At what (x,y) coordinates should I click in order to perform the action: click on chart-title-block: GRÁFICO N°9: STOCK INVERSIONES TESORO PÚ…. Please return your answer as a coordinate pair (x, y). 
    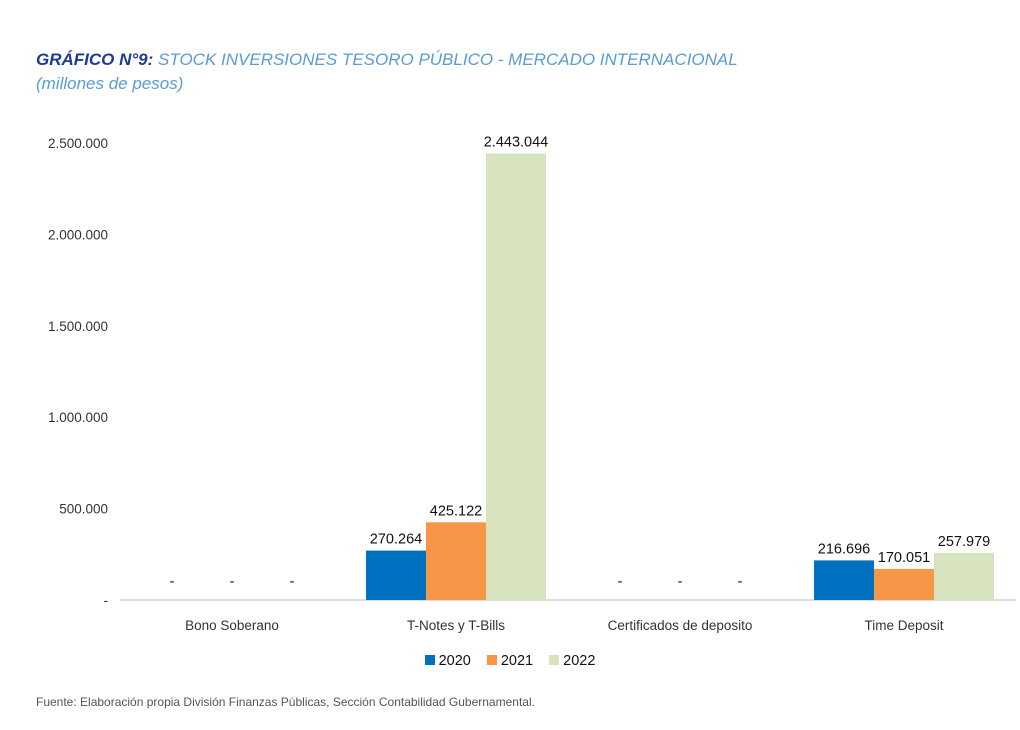
    Looking at the image, I should click on (387, 72).